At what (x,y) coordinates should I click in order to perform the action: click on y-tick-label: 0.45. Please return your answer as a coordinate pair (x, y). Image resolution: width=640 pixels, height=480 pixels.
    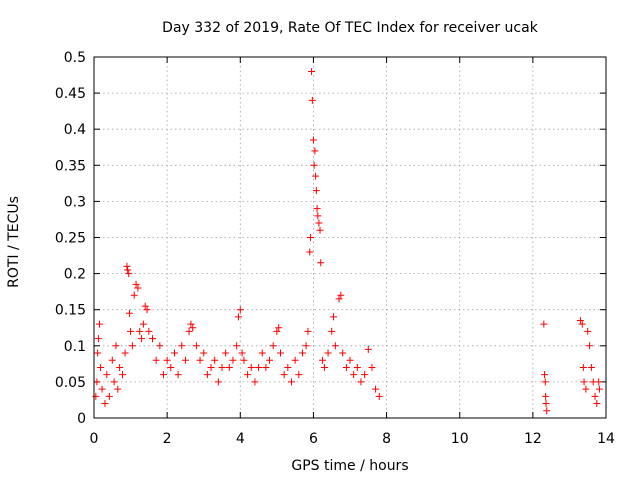
    Looking at the image, I should click on (70, 94).